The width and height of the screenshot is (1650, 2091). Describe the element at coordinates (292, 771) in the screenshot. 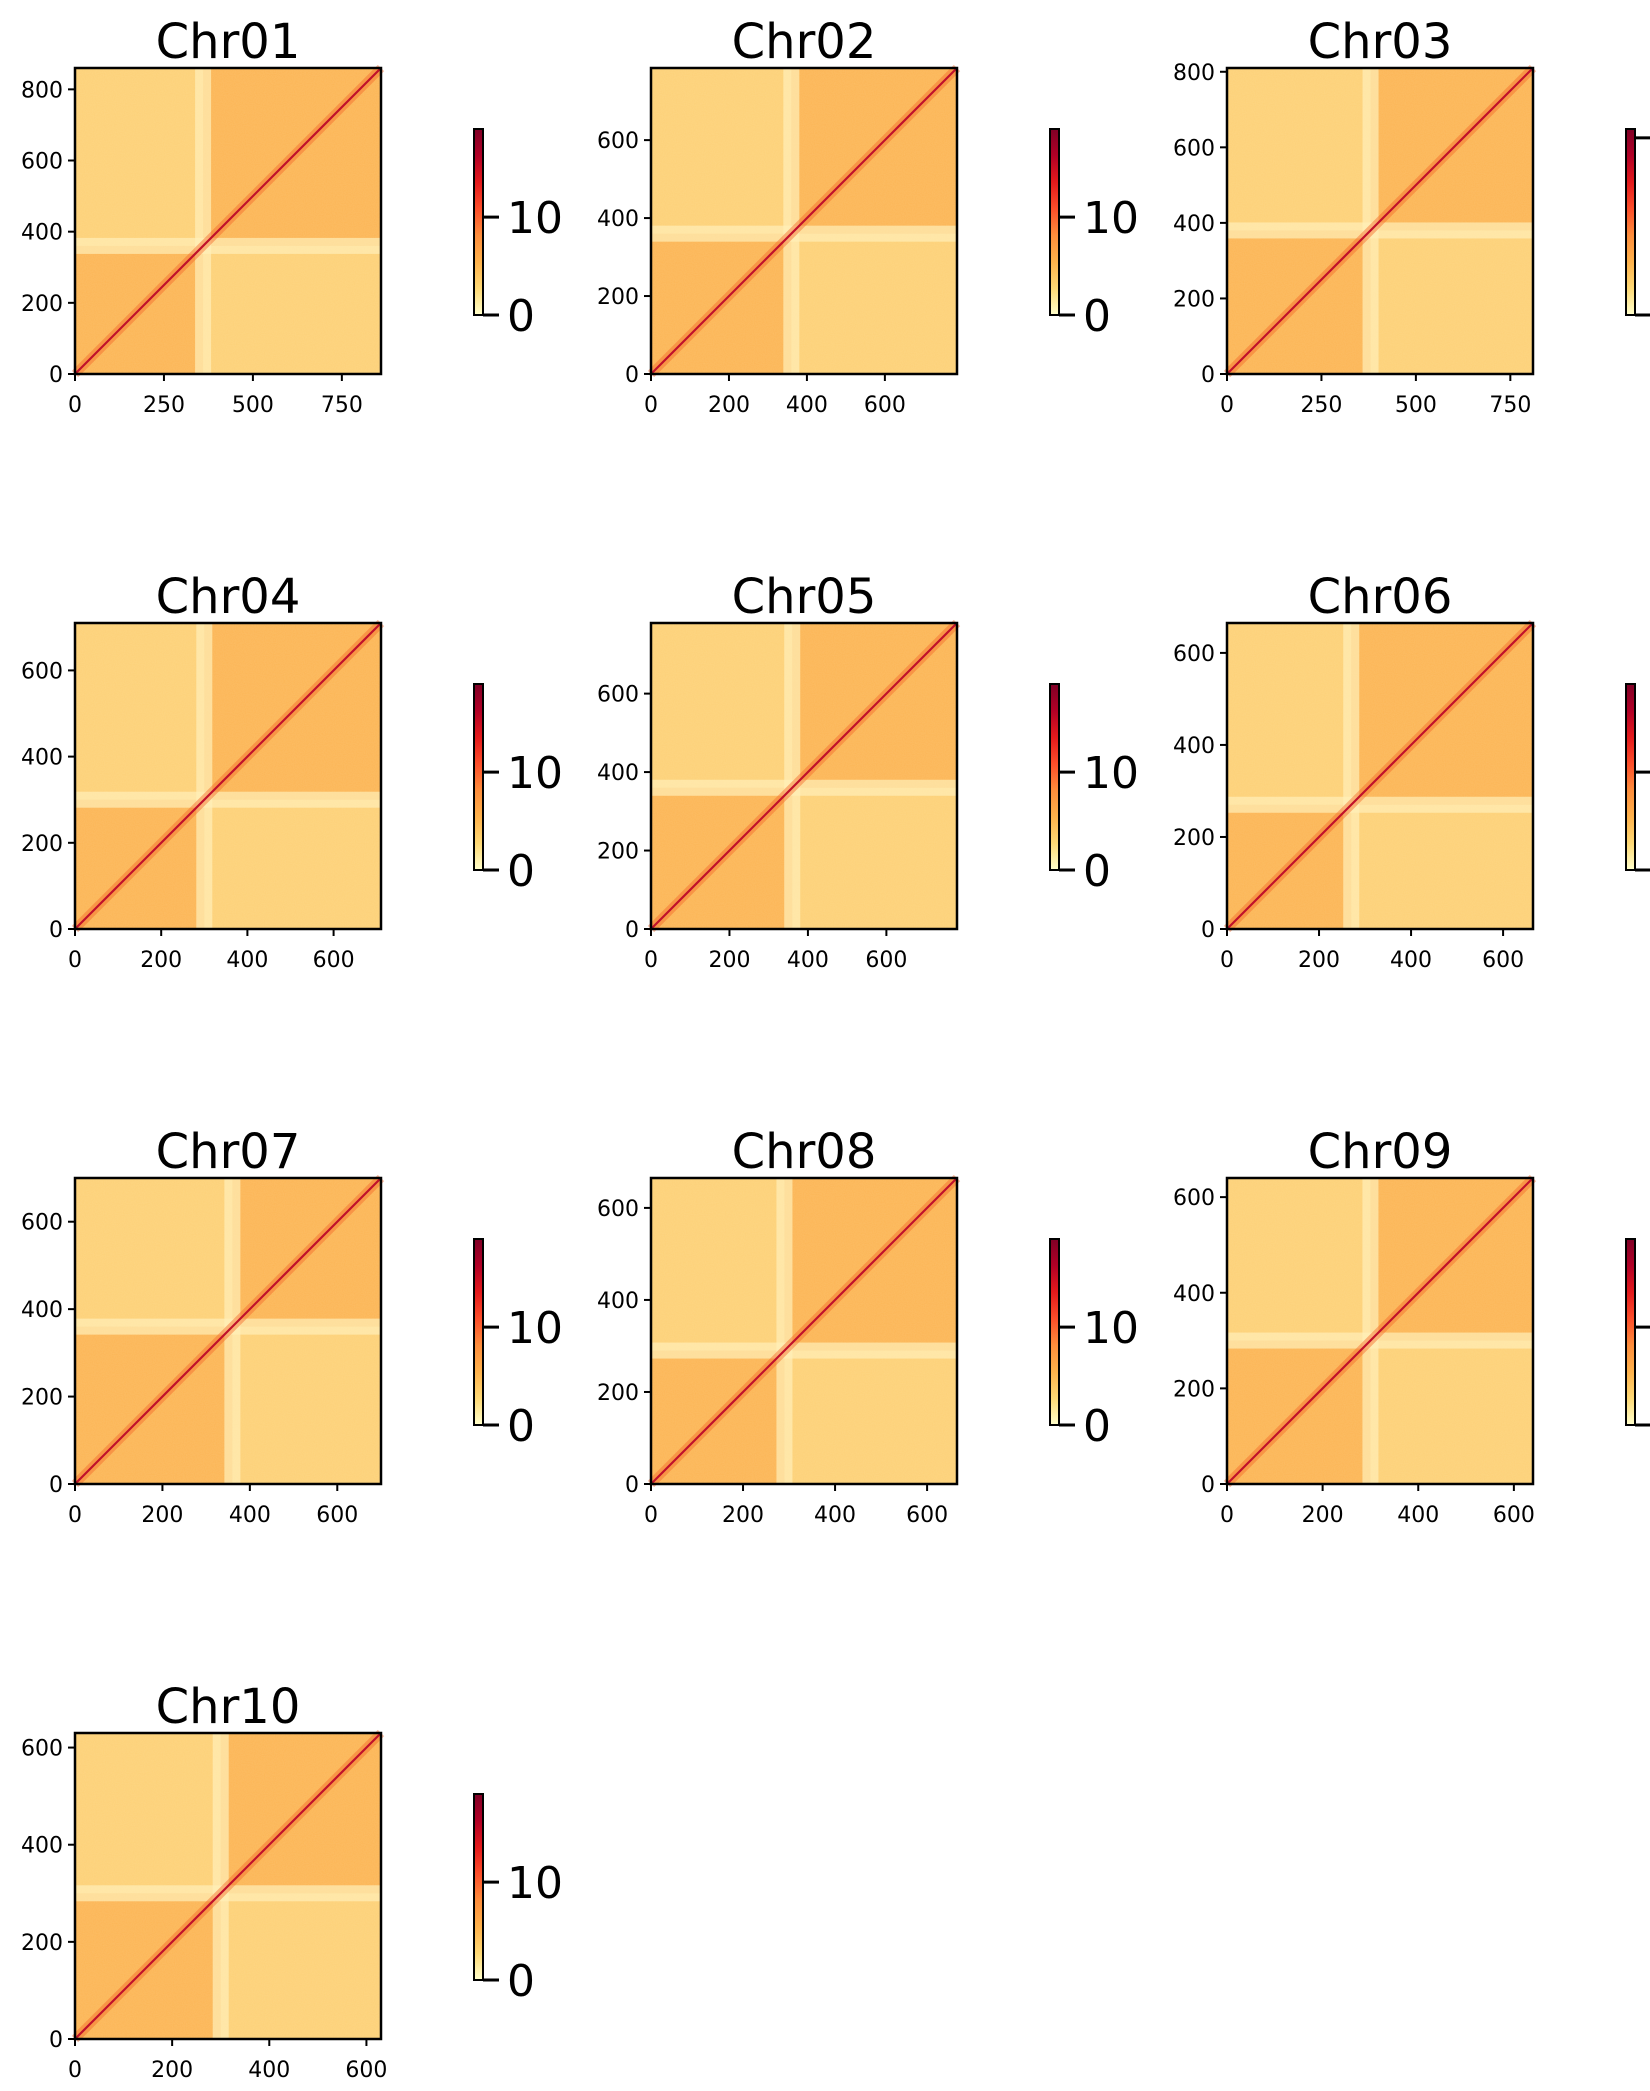

I see `panel-chr04: Chr04 0 200 400 600 0 200 400 600 0 10` at that location.